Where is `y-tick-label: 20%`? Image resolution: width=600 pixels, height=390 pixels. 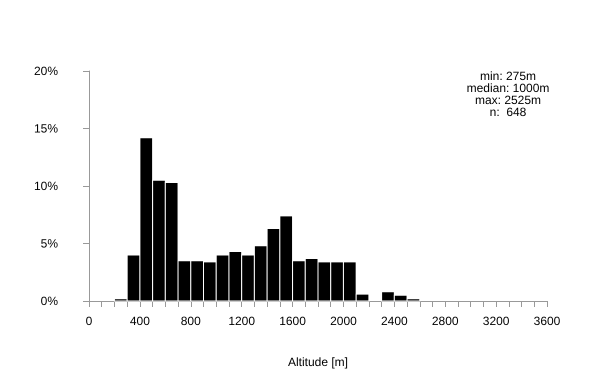
y-tick-label: 20% is located at coordinates (46, 71).